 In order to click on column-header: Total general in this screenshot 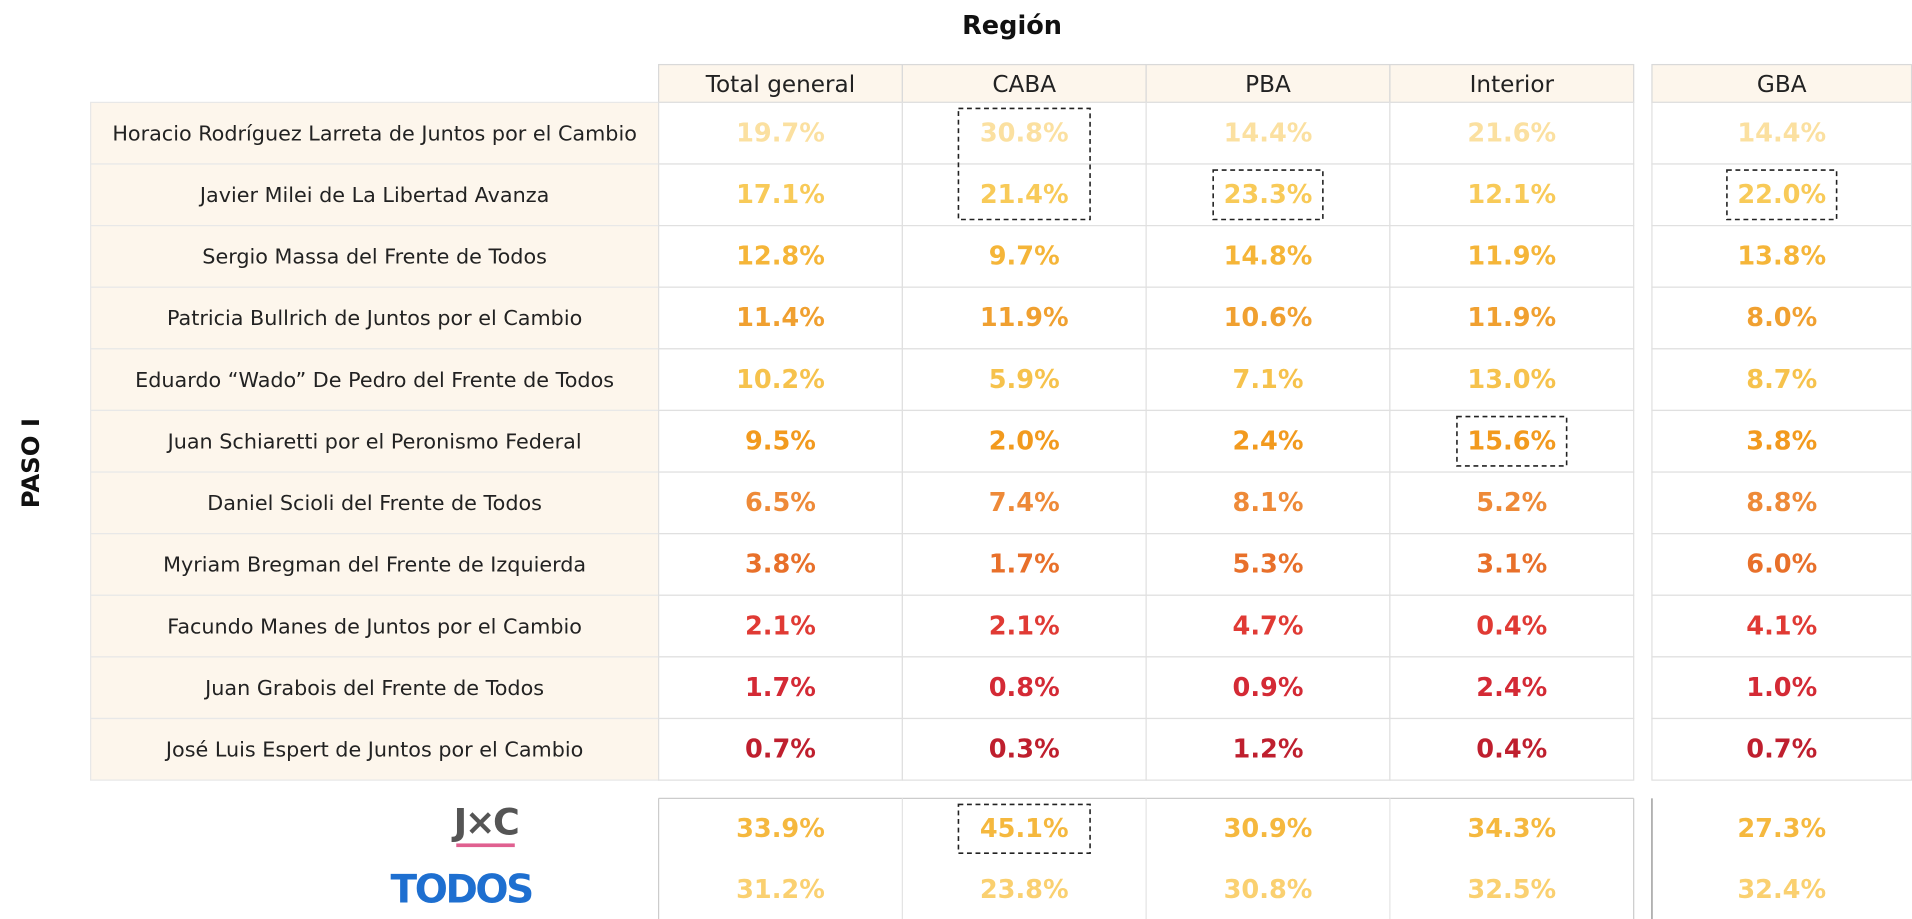, I will do `click(780, 85)`.